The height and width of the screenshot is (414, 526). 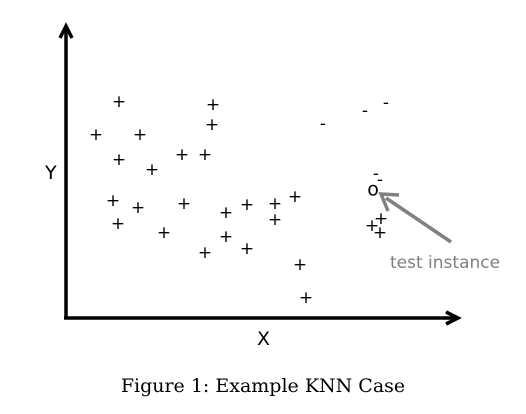 I want to click on x-axis-label: X, so click(x=263, y=339).